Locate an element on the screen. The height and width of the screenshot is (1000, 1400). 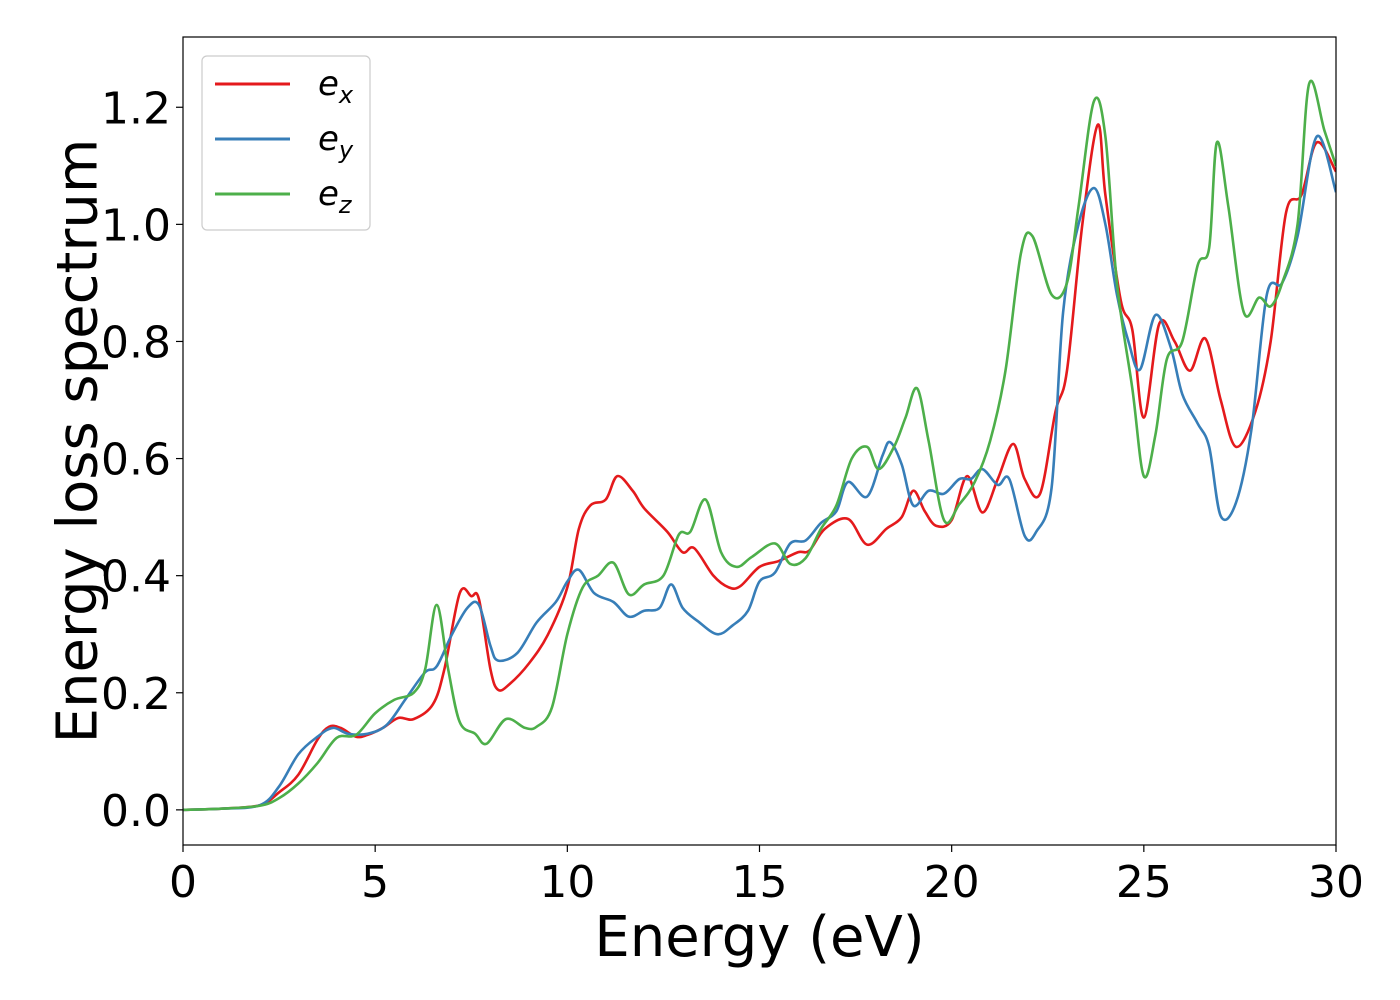
legend-label-subscript: x is located at coordinates (346, 95).